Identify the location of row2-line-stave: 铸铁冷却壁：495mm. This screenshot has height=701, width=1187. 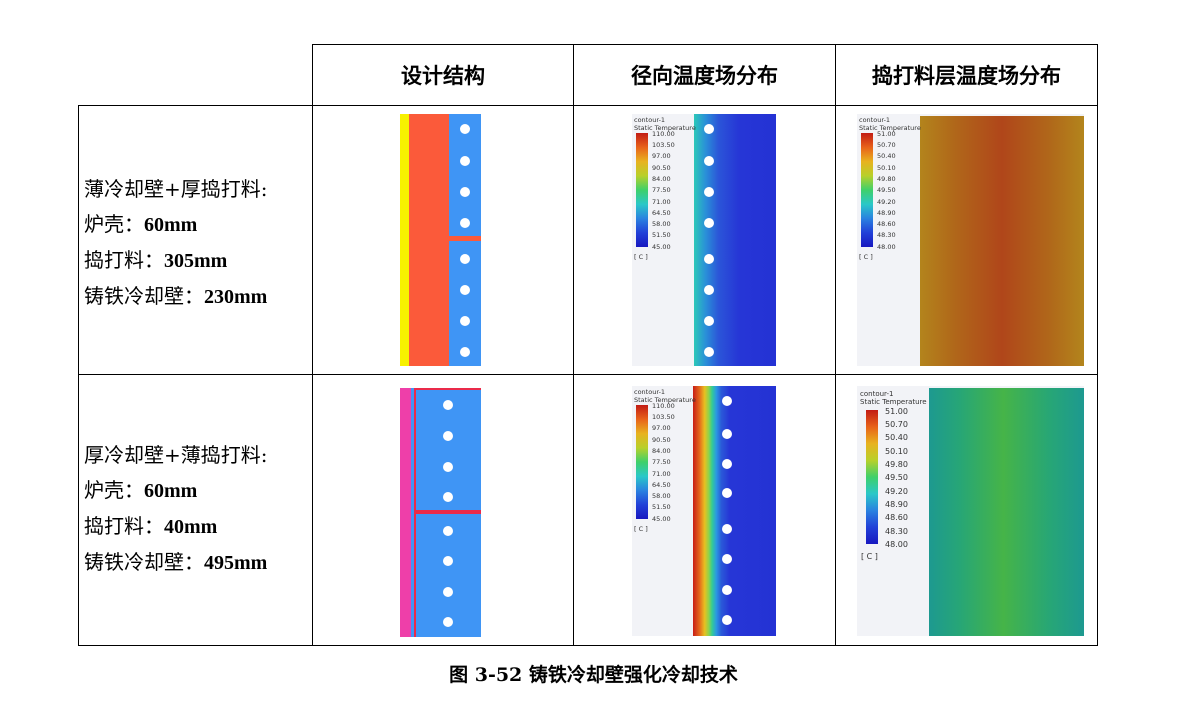
(176, 563).